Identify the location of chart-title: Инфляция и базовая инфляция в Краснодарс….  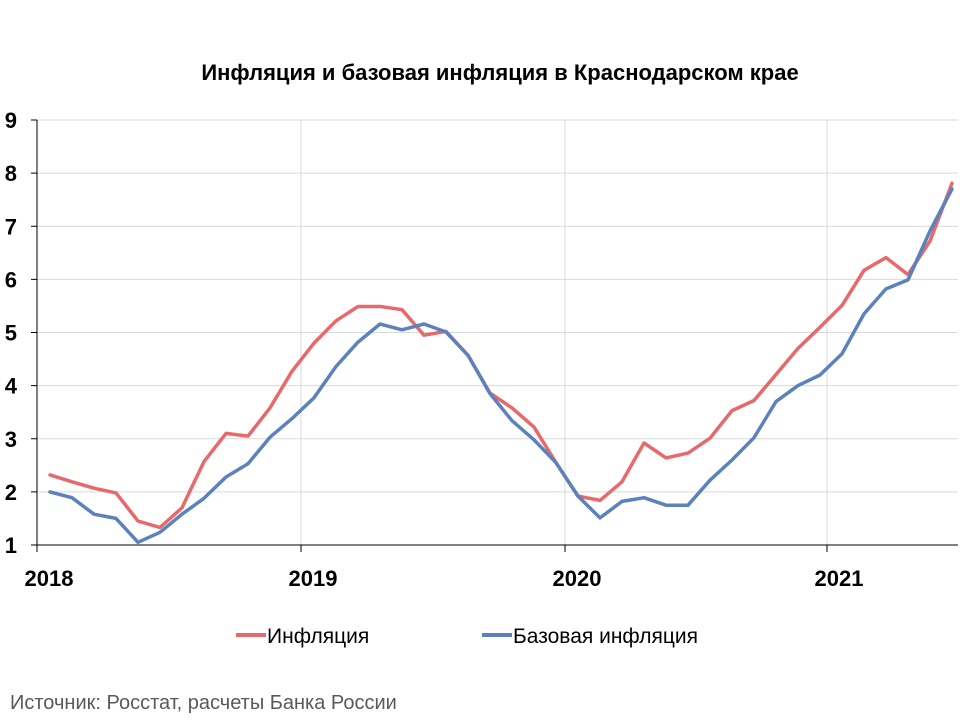
(499, 72).